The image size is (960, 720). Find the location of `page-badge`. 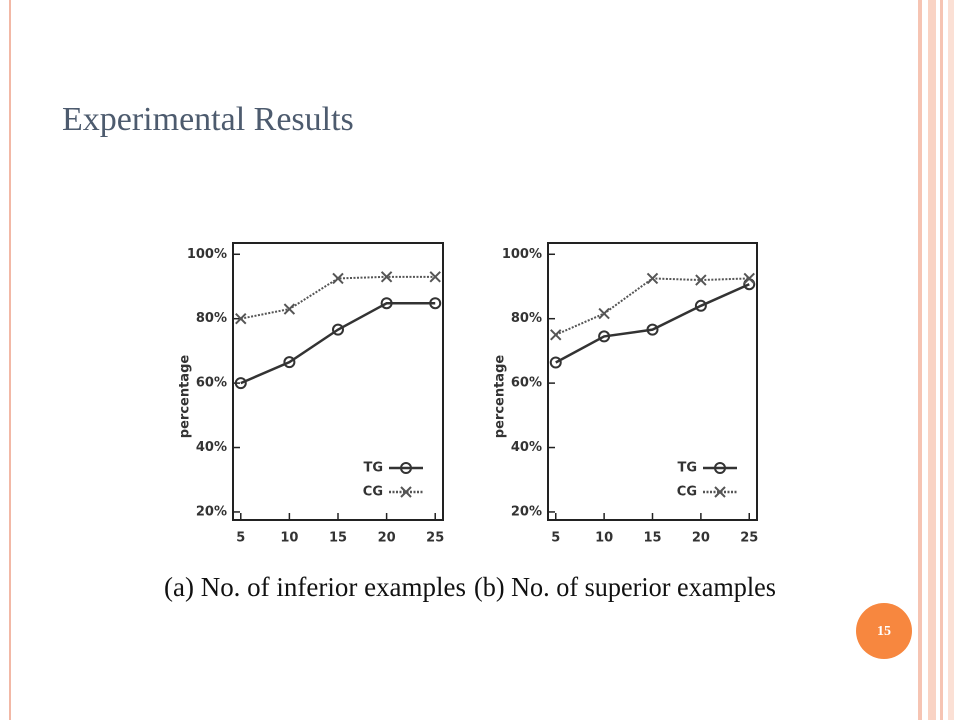

page-badge is located at coordinates (884, 631).